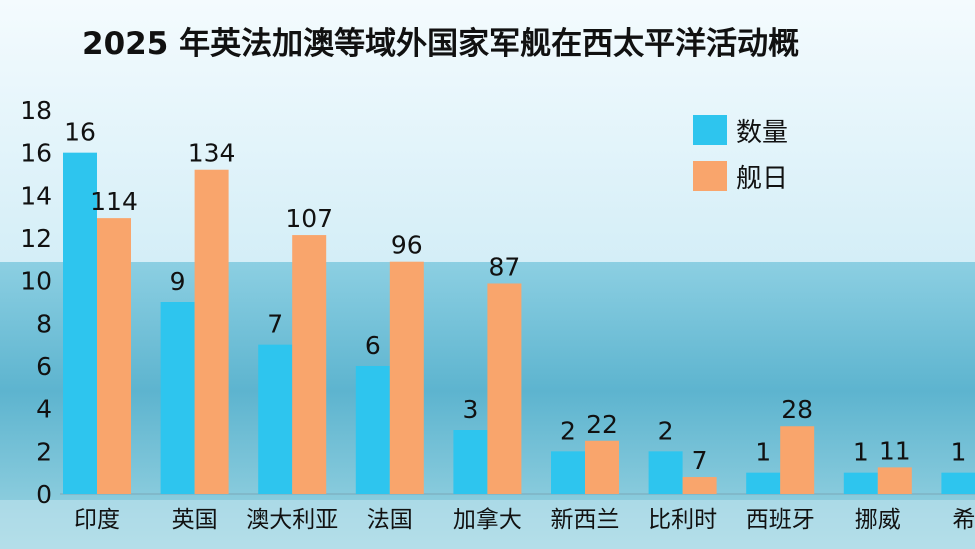 The width and height of the screenshot is (975, 549). Describe the element at coordinates (212, 153) in the screenshot. I see `data-label-ship-days: 134` at that location.